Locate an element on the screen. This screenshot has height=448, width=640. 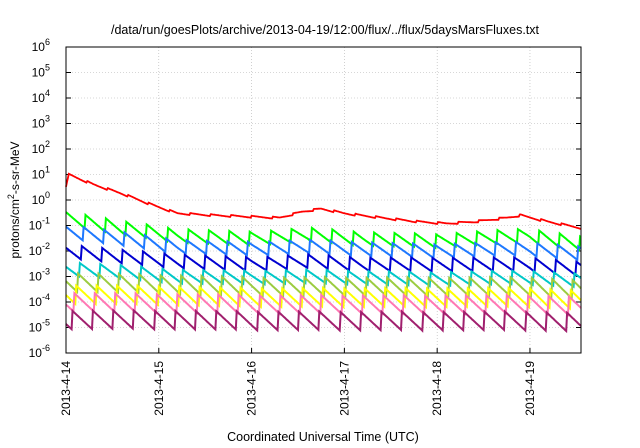
y-tick-label: 10⁻⁶ is located at coordinates (39, 351).